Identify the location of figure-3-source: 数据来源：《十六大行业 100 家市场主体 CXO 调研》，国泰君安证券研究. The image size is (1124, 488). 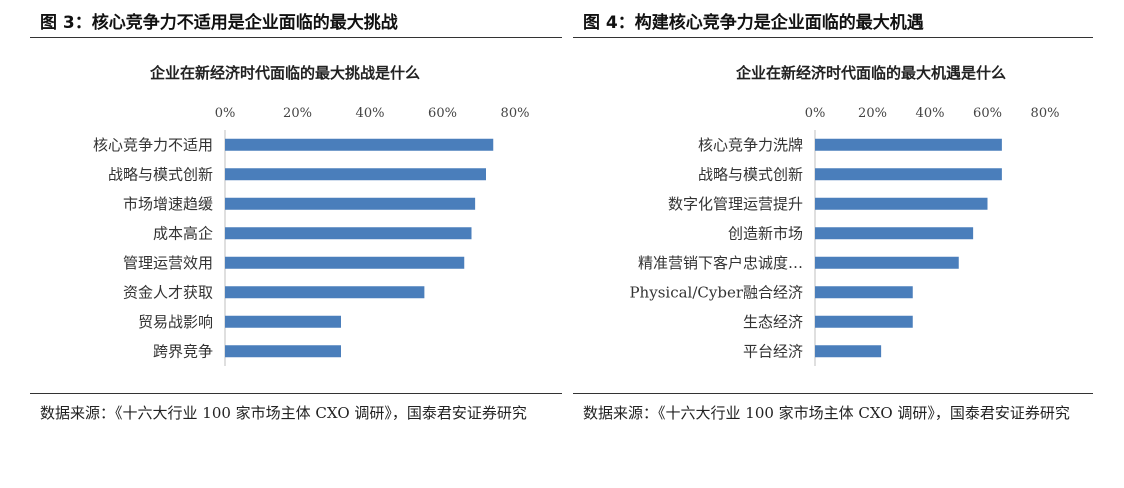
(283, 413).